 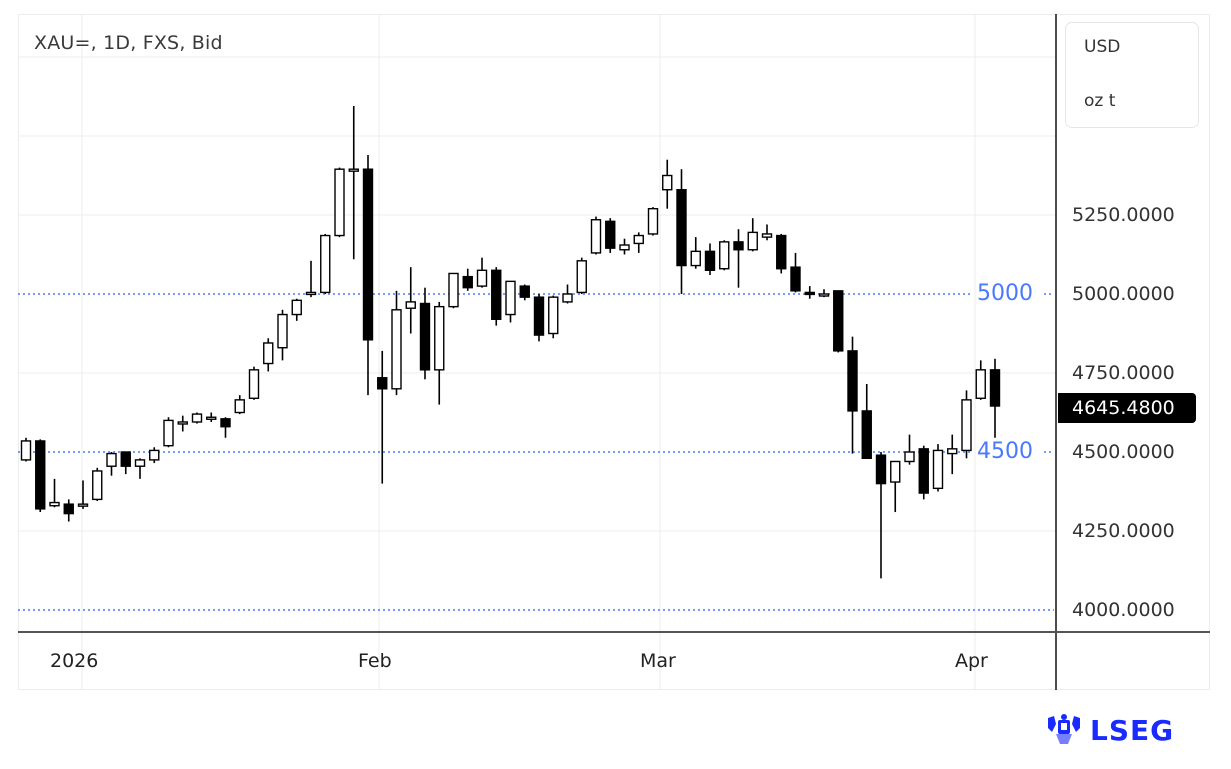 I want to click on unit-box: USD oz t, so click(x=1132, y=75).